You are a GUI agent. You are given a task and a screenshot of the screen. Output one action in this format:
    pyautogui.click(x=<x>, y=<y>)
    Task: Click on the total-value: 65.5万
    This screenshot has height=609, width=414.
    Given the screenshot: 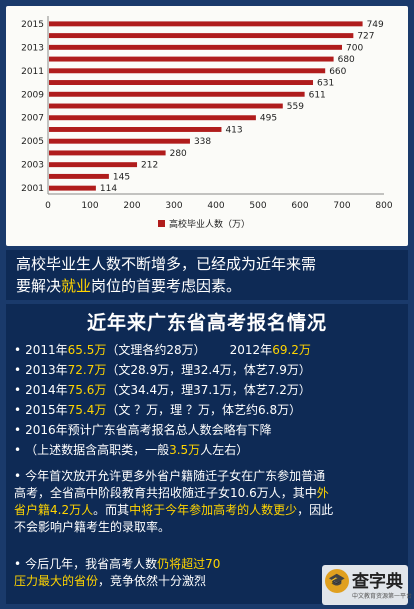 What is the action you would take?
    pyautogui.click(x=87, y=350)
    